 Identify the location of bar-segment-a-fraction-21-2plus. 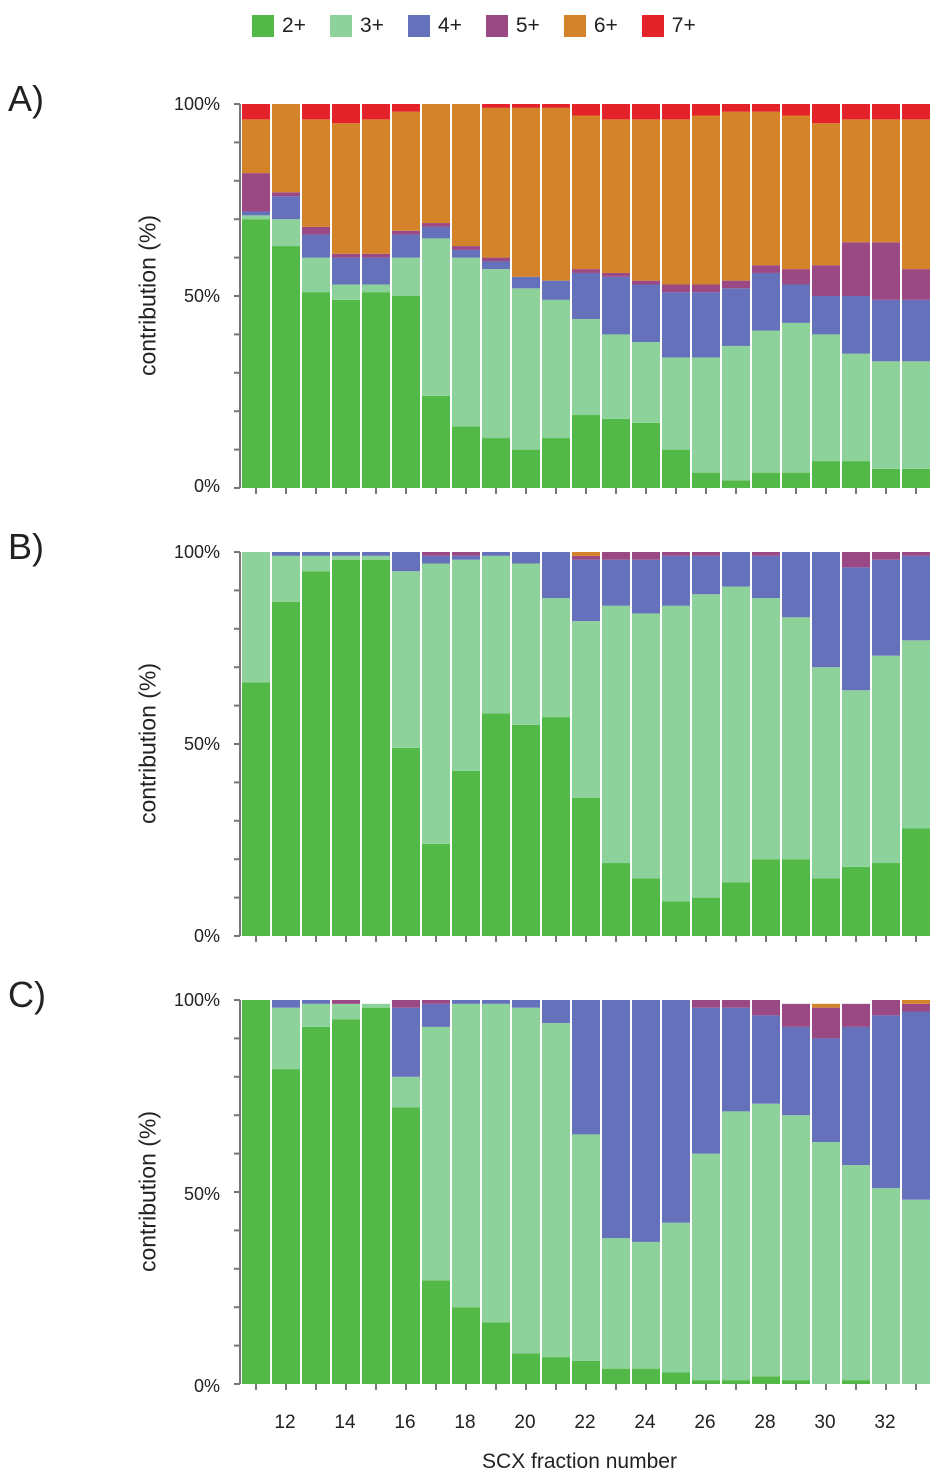
(556, 463).